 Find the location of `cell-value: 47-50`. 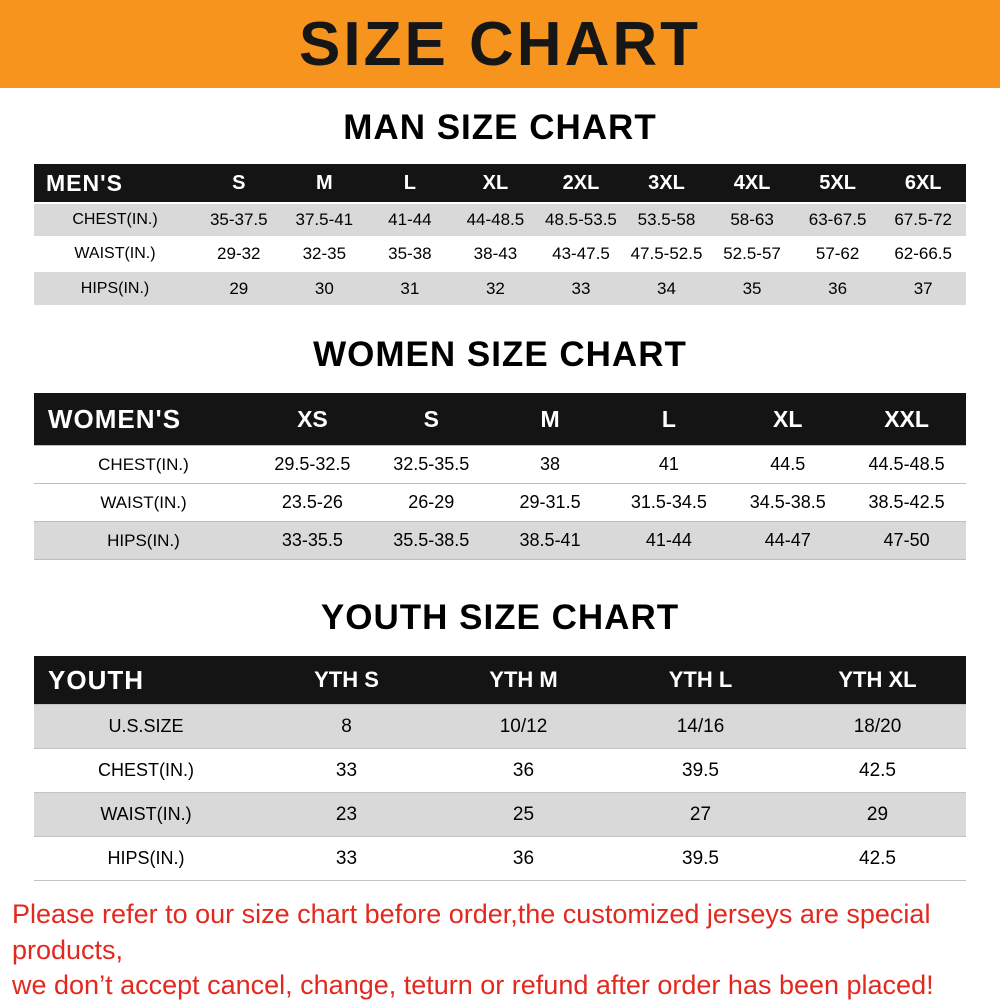

cell-value: 47-50 is located at coordinates (906, 540).